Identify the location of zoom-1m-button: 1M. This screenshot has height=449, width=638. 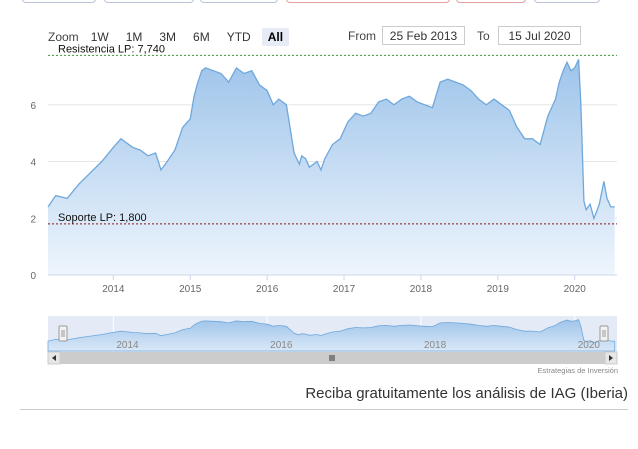
(134, 37).